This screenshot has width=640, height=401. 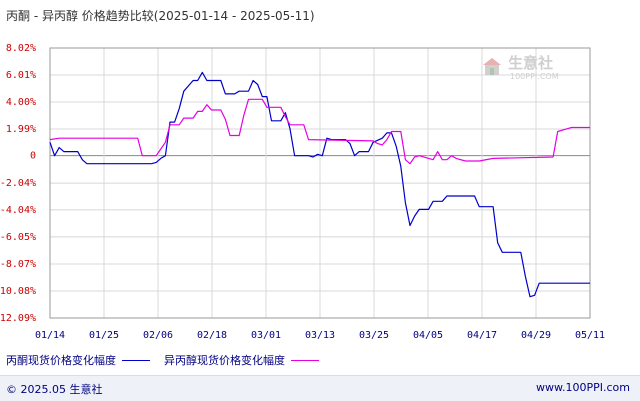 I want to click on footer-copyright: © 2025.05 生意社, so click(x=54, y=389).